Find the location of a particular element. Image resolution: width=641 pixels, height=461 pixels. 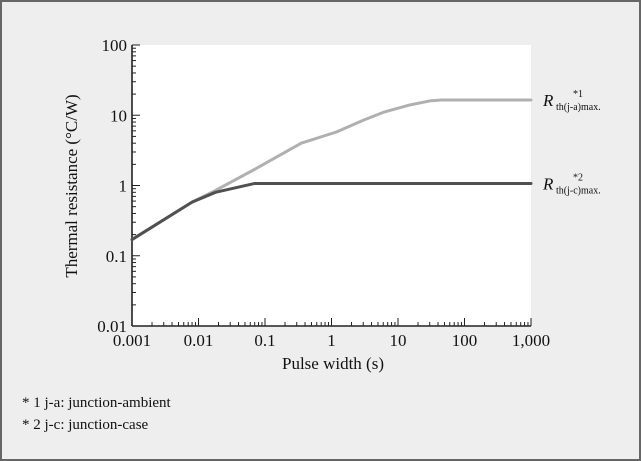

y-tick-label: 100 is located at coordinates (115, 45).